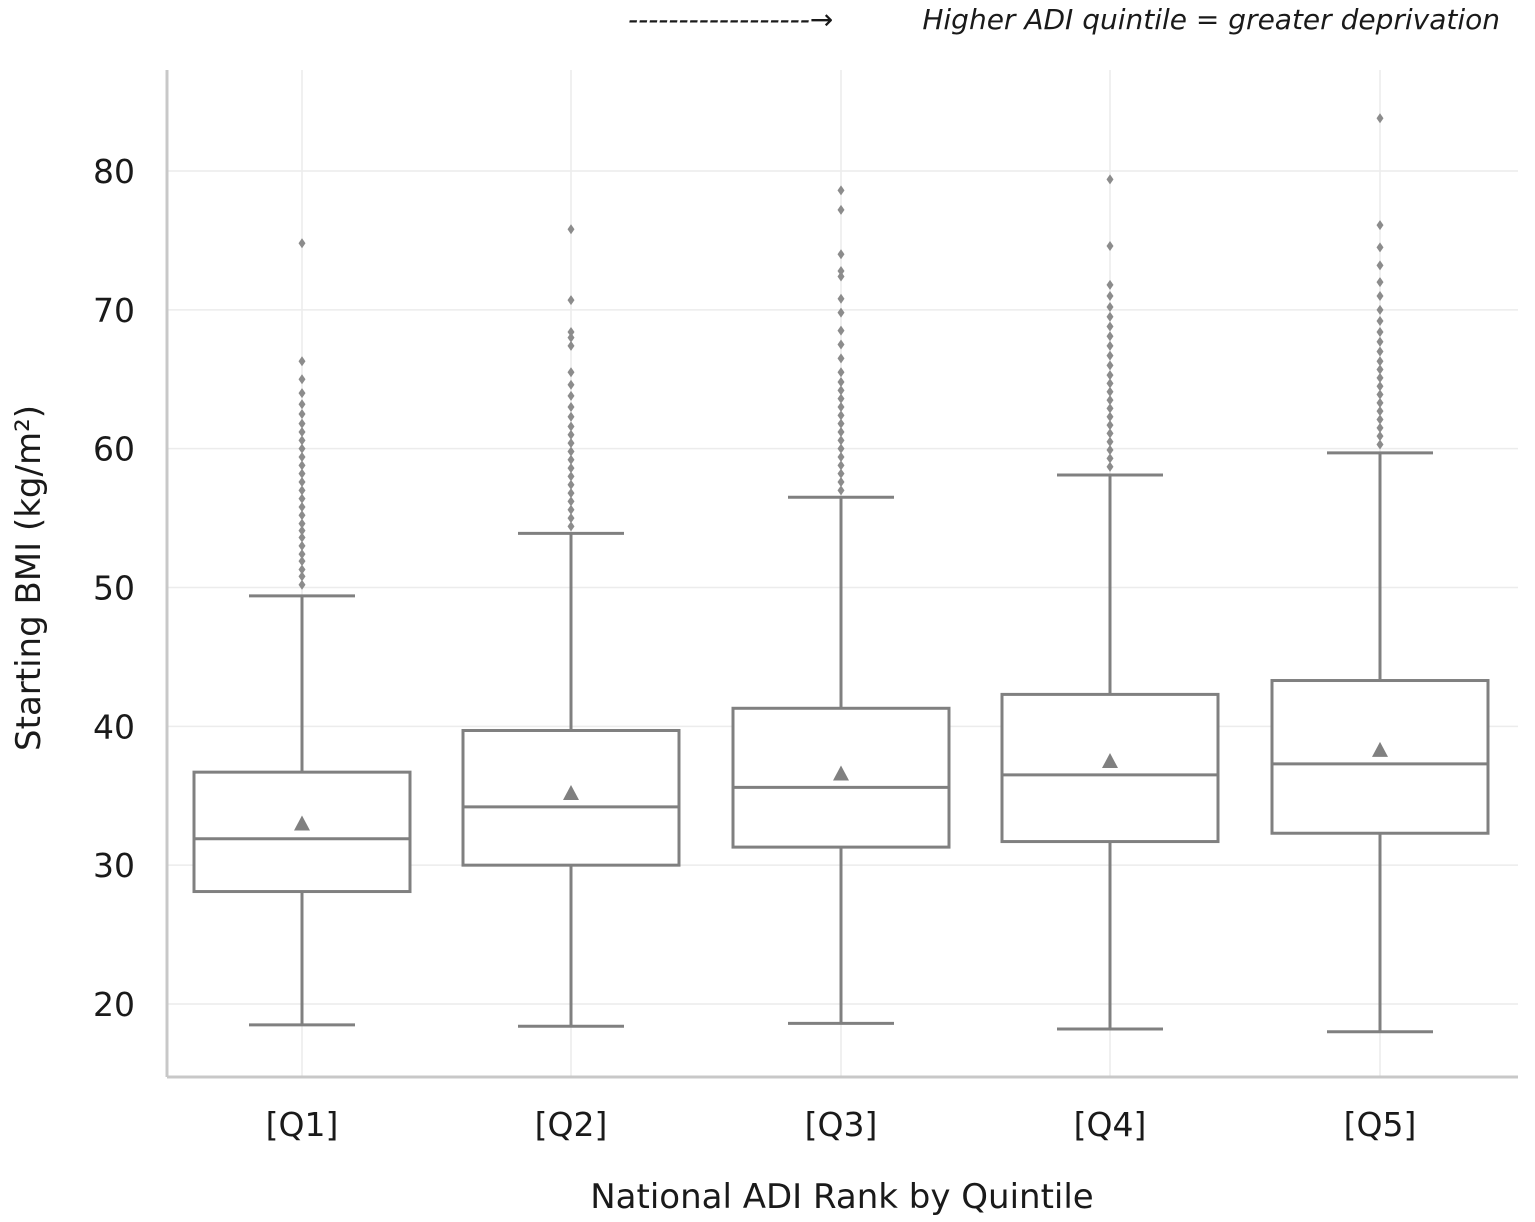 This screenshot has width=1535, height=1222. Describe the element at coordinates (114, 1004) in the screenshot. I see `y-tick-label: 20` at that location.